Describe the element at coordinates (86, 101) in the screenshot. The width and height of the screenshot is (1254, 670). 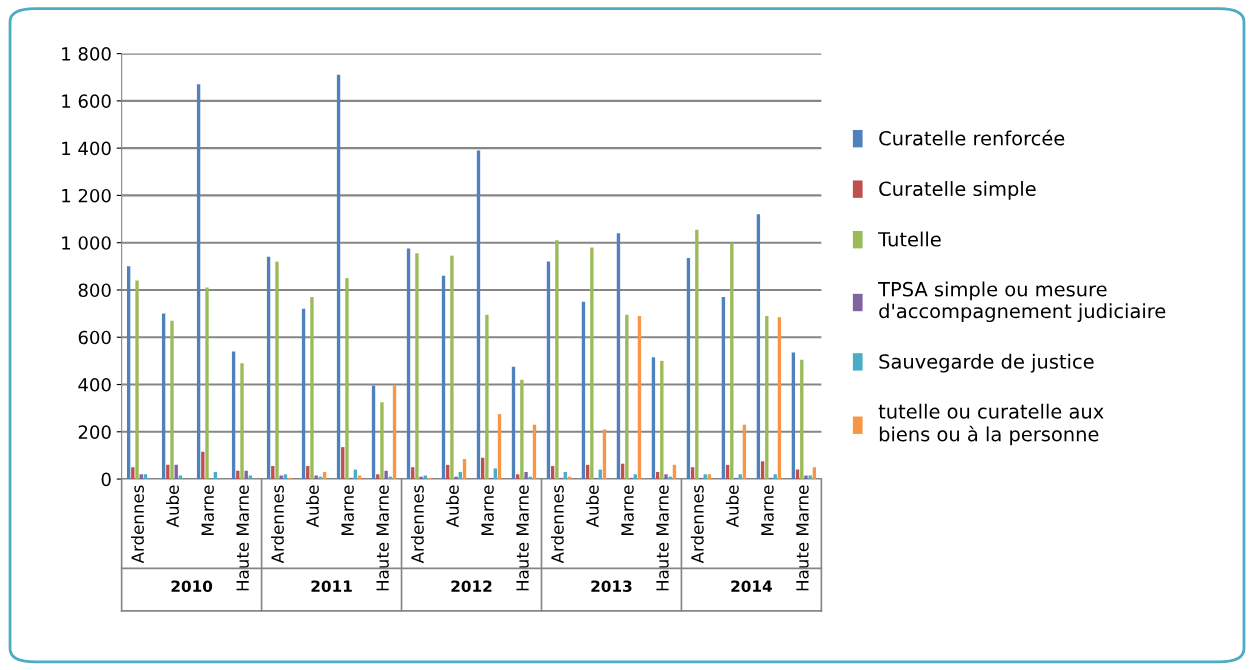
I see `y-tick-label: 1 600` at that location.